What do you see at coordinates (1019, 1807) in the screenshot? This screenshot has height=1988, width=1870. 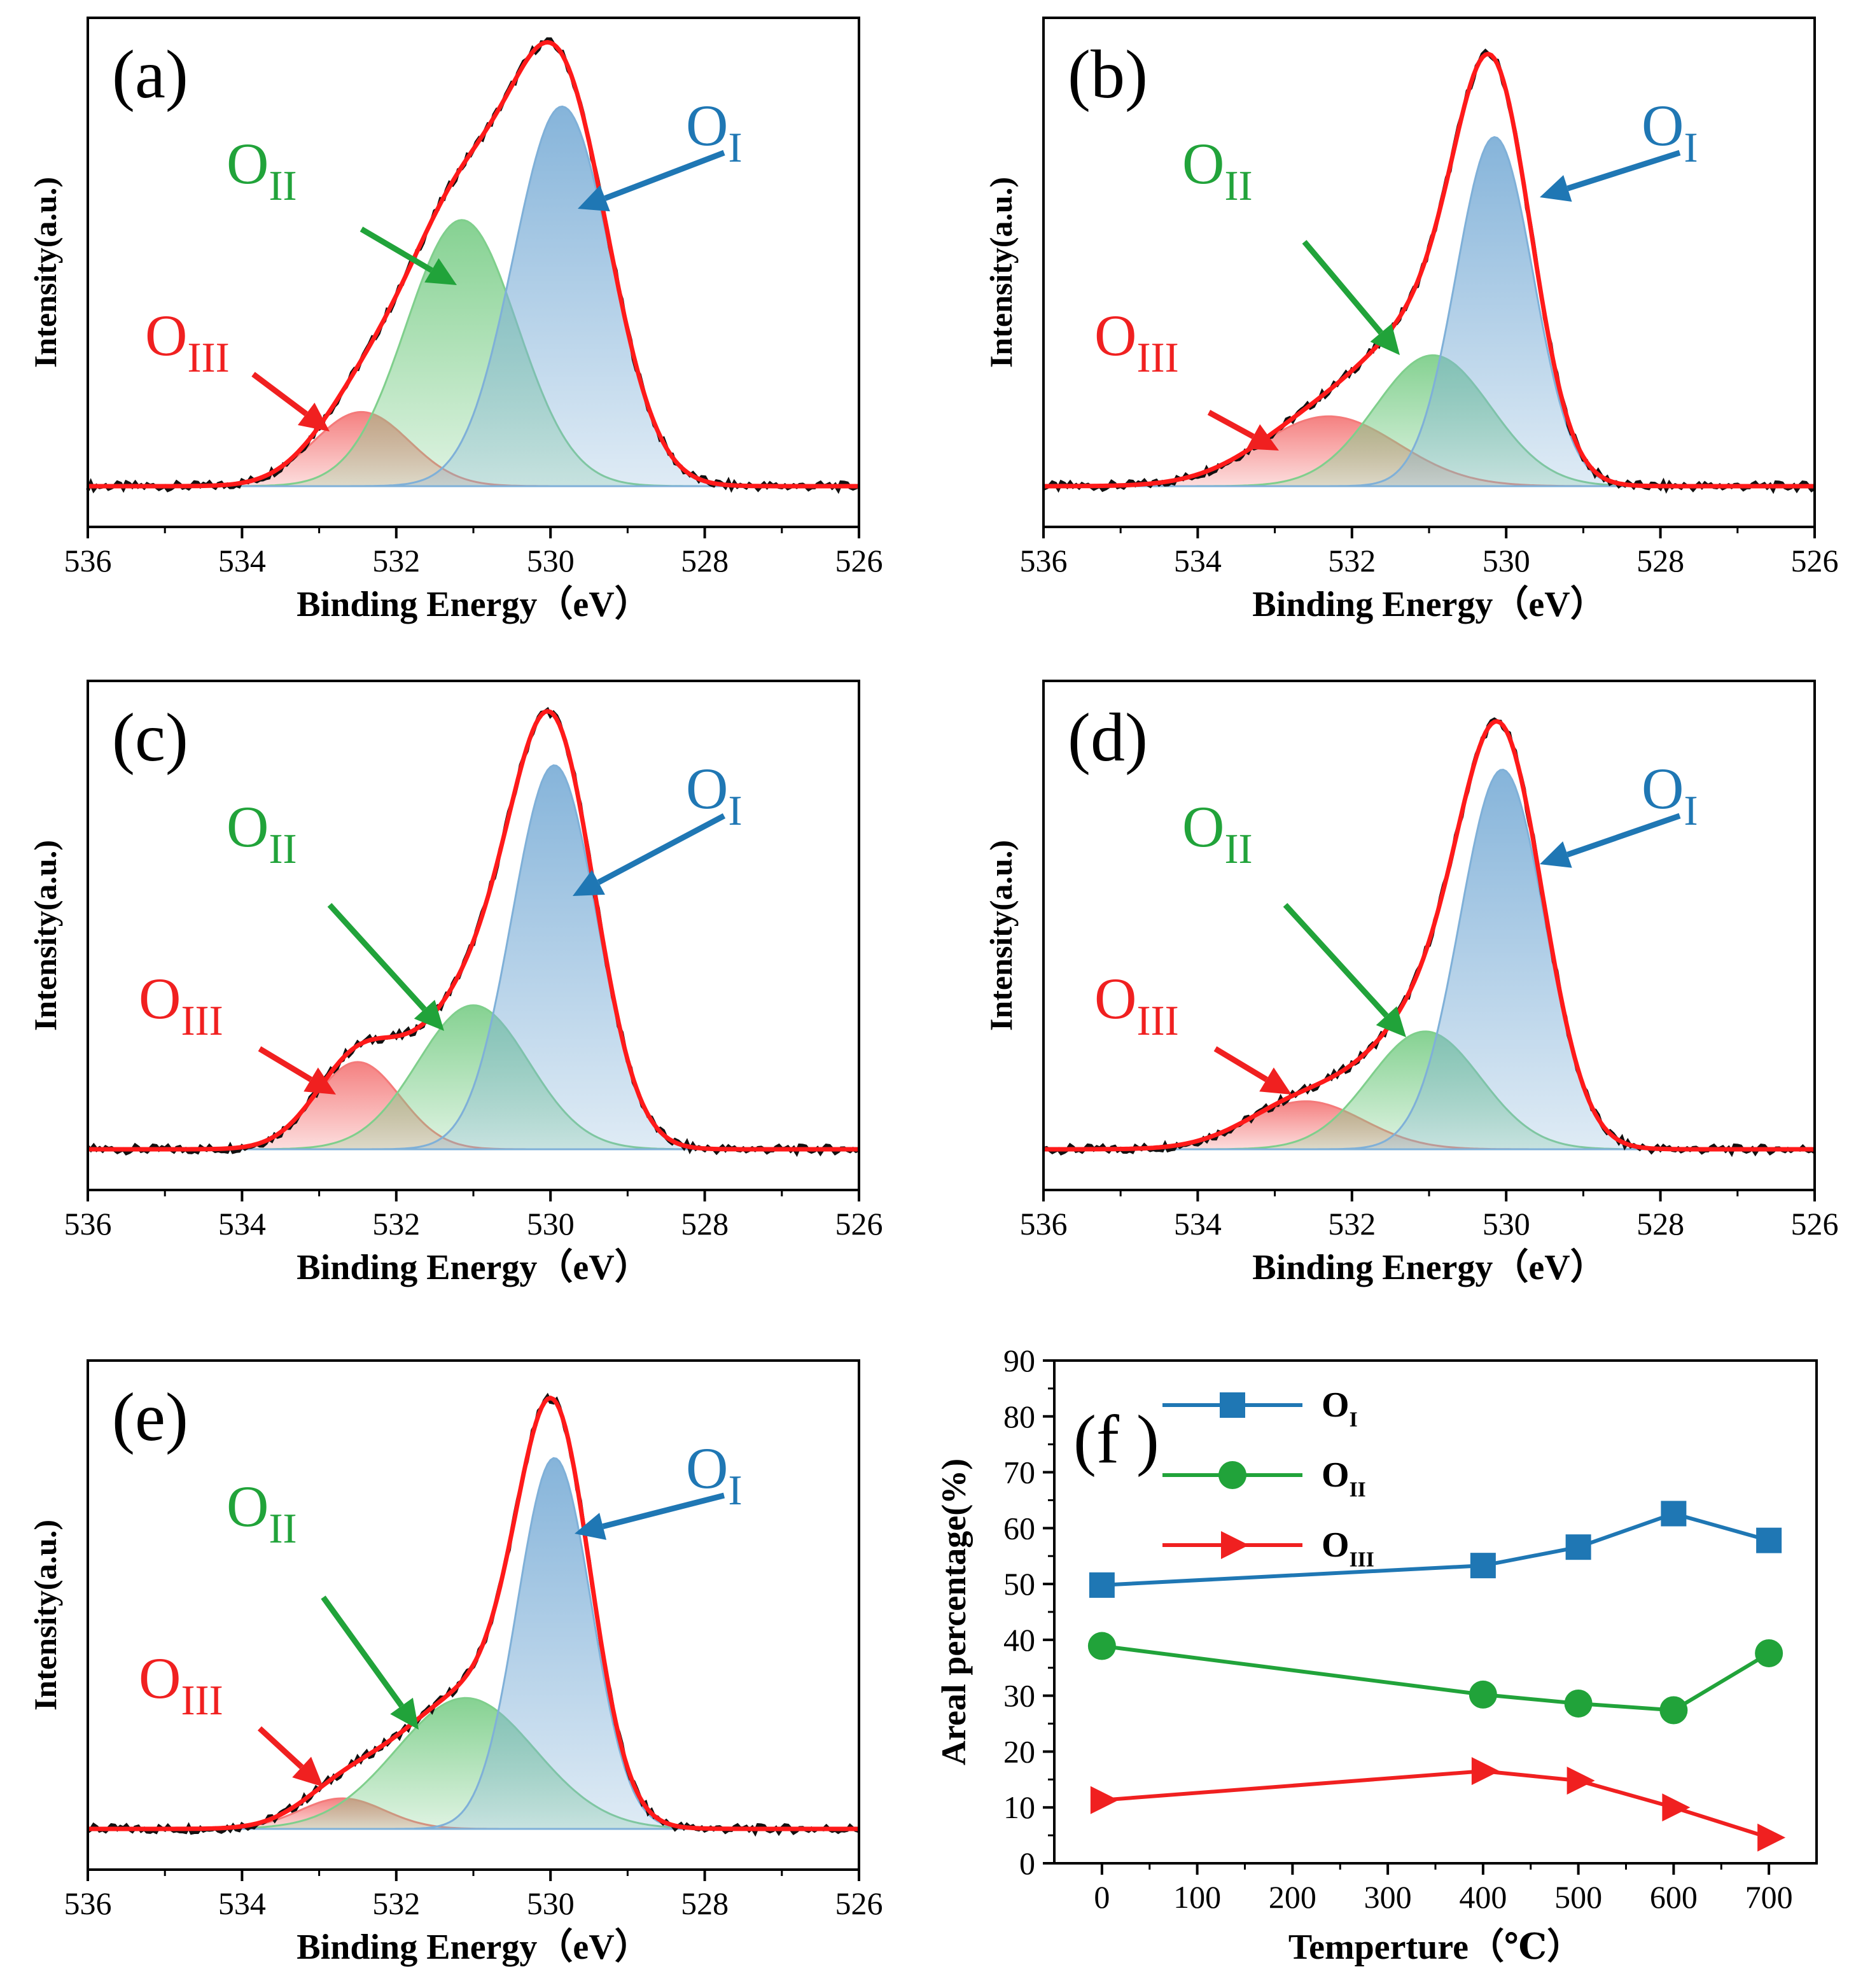 I see `y-tick-label: 10` at bounding box center [1019, 1807].